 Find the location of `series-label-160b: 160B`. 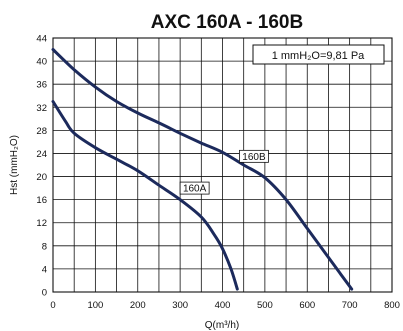

series-label-160b: 160B is located at coordinates (254, 157).